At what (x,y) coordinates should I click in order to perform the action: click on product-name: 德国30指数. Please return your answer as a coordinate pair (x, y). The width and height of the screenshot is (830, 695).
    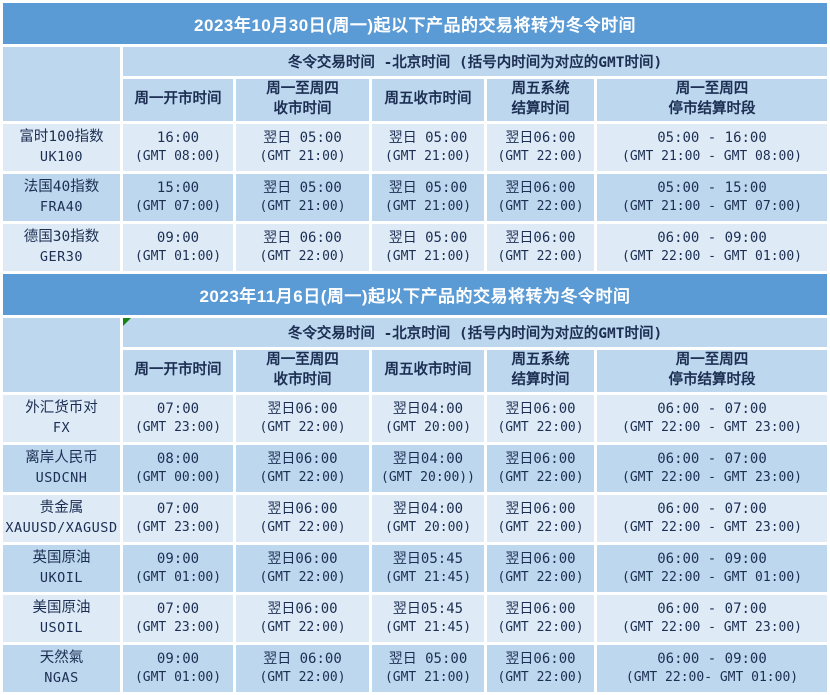
    Looking at the image, I should click on (61, 237).